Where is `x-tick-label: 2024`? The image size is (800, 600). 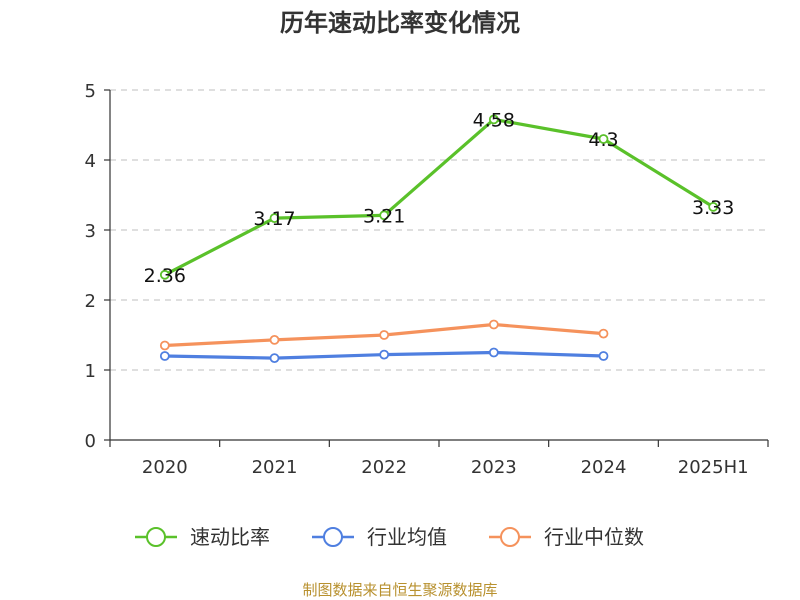
x-tick-label: 2024 is located at coordinates (604, 467).